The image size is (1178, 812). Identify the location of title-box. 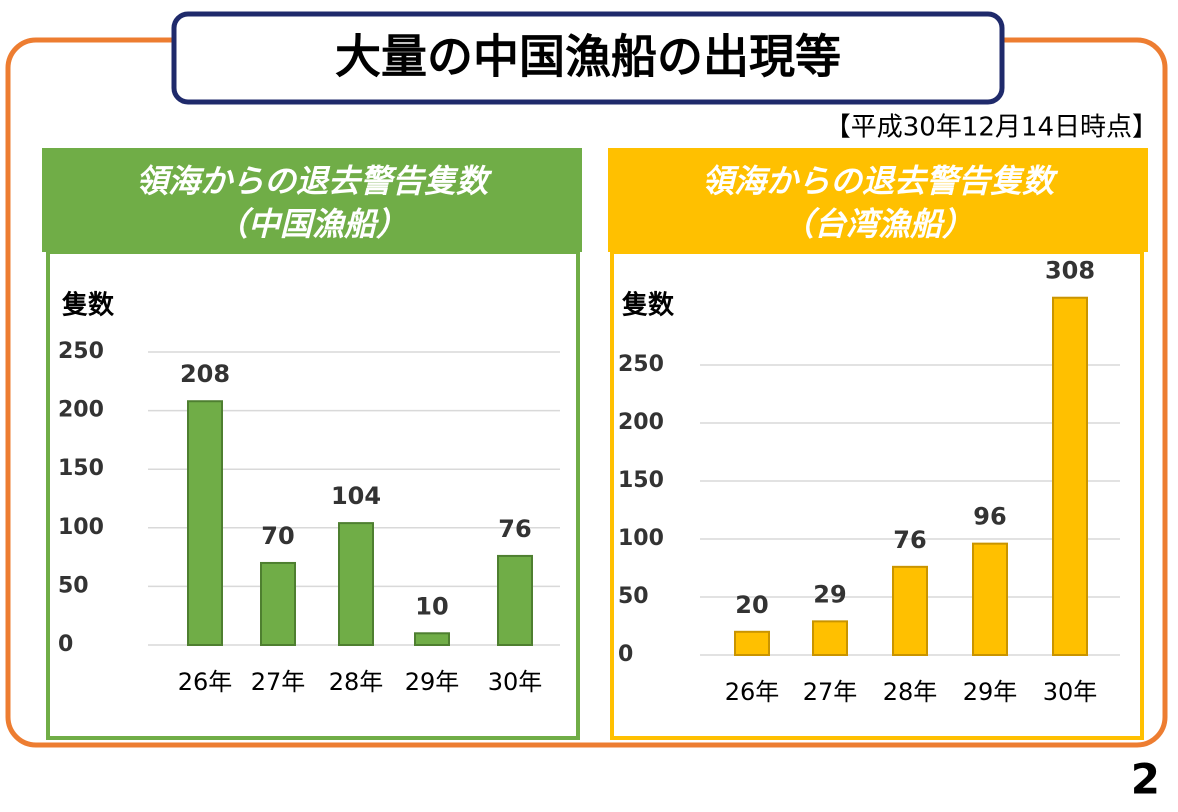
(588, 58).